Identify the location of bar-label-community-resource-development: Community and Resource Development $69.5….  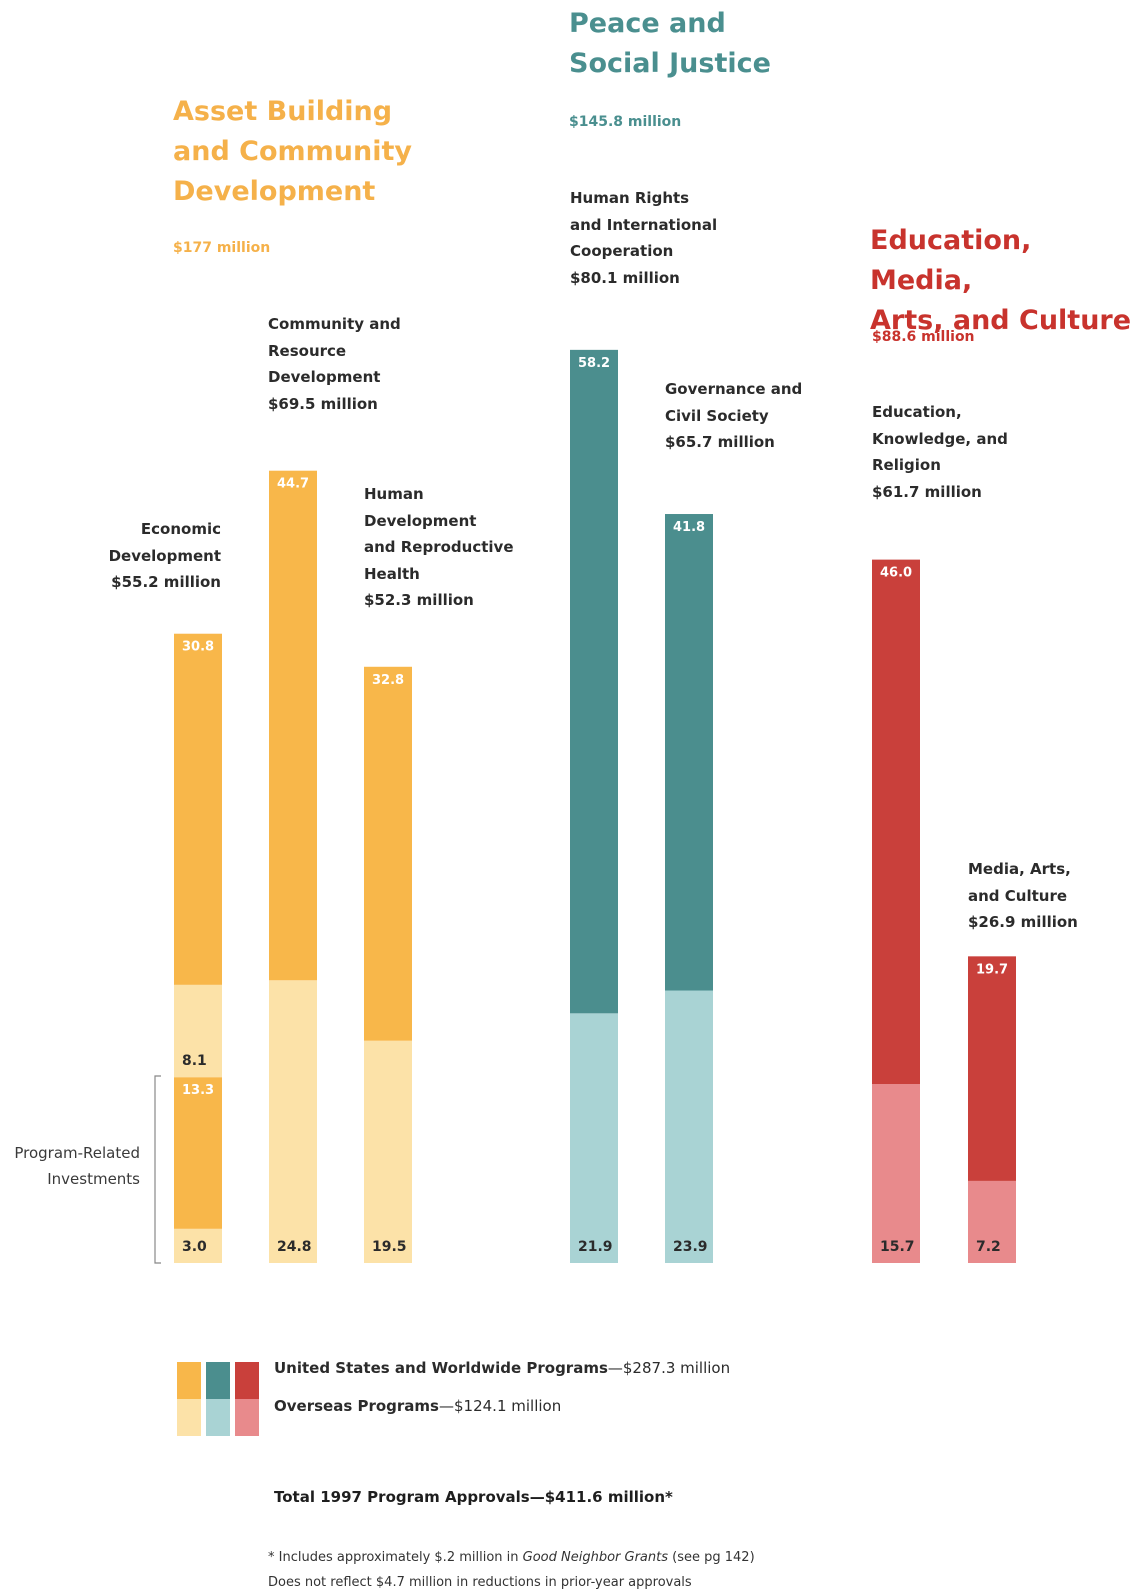
(334, 364).